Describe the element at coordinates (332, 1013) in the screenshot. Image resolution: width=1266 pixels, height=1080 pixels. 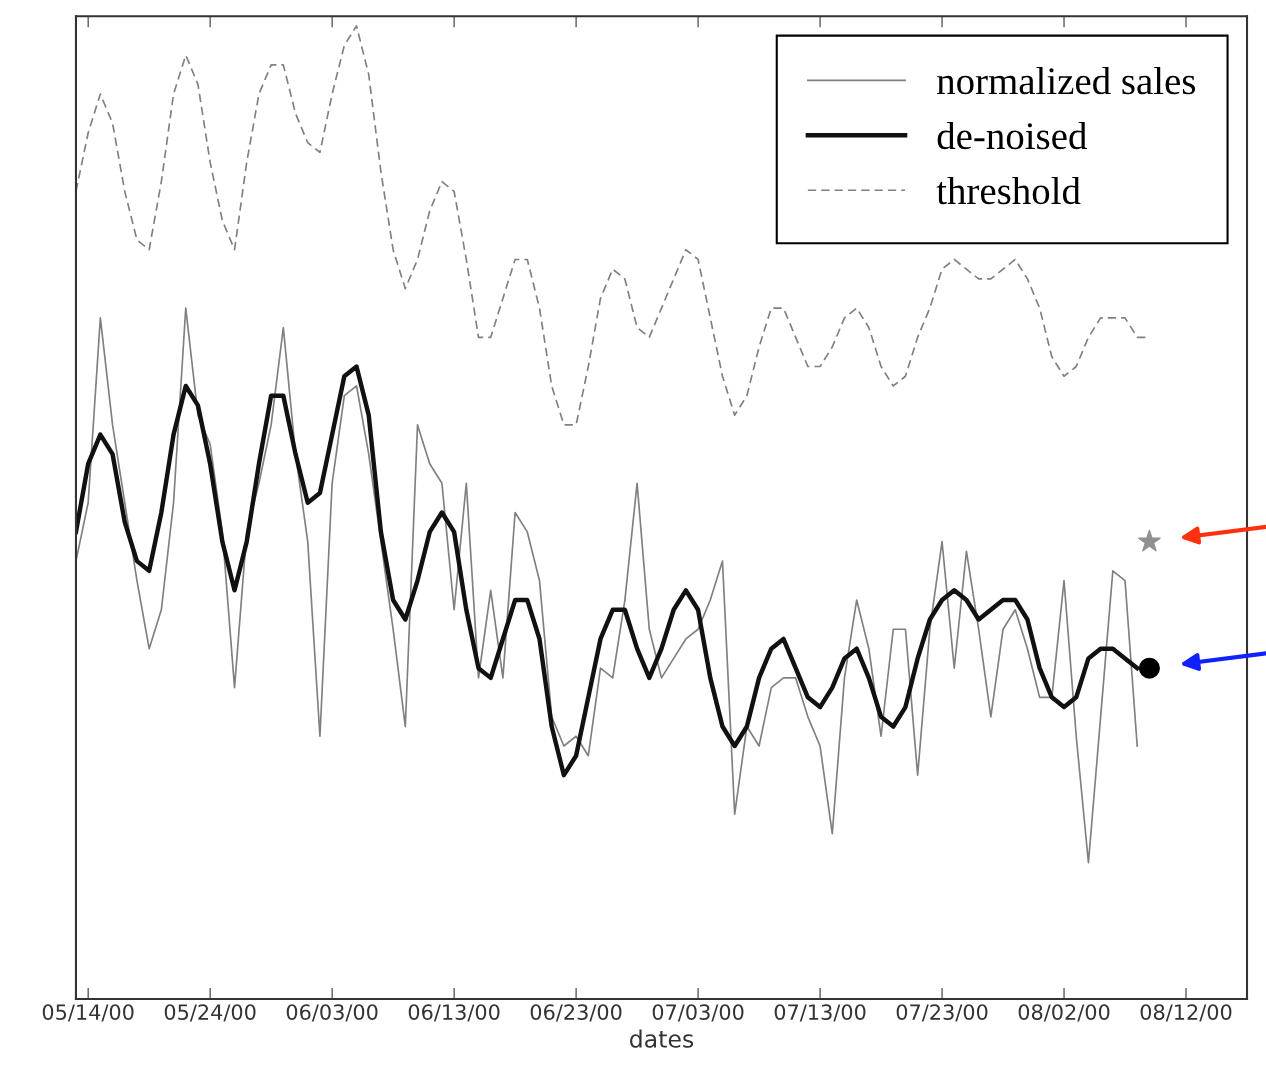
I see `x-tick-label: 06/03/00` at that location.